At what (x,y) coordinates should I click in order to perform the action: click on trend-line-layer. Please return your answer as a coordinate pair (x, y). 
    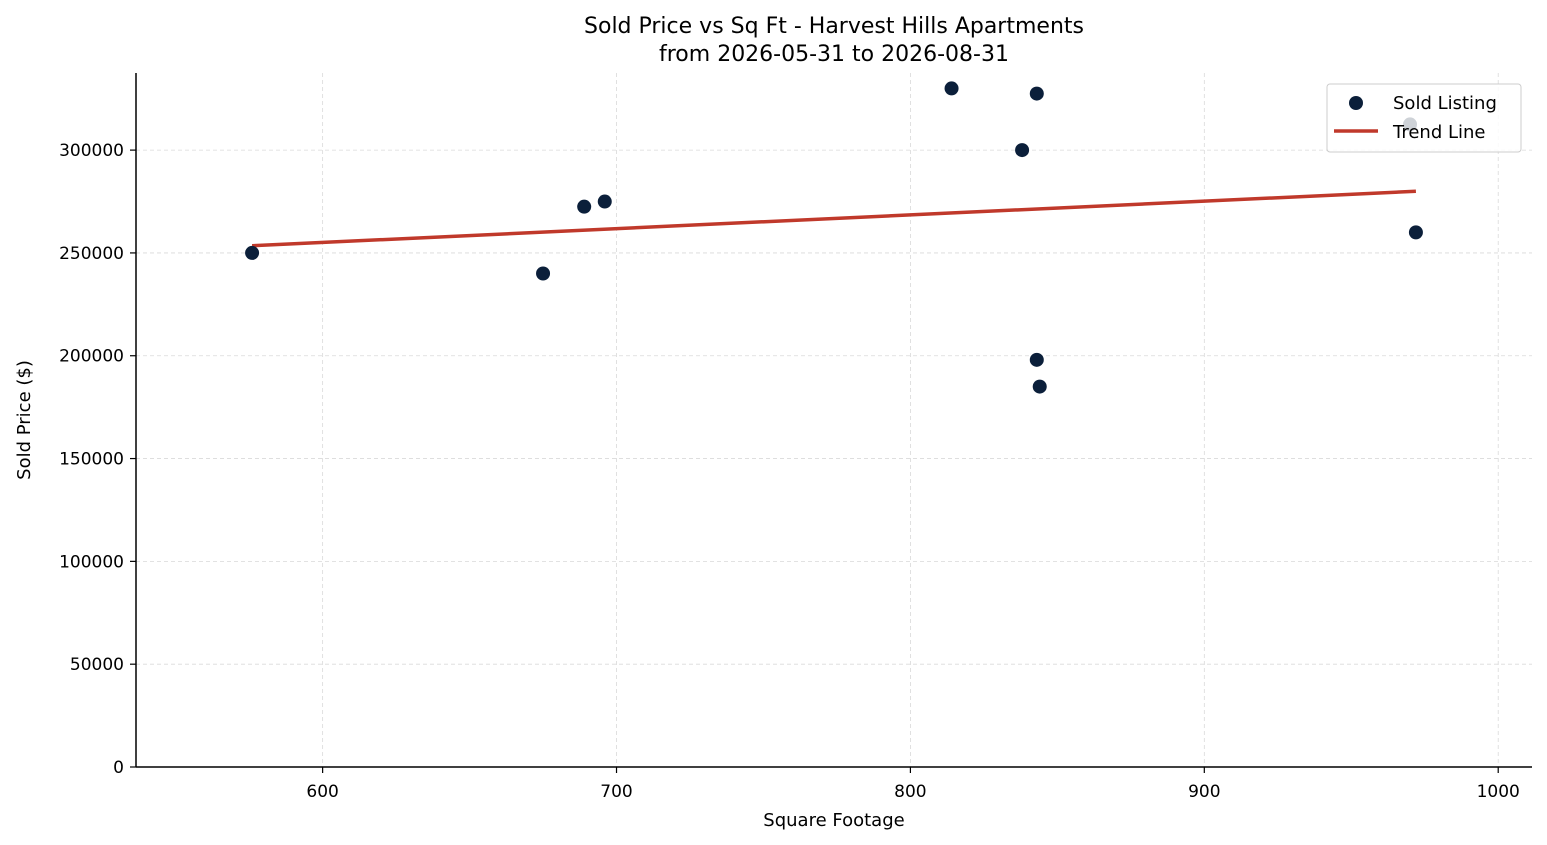
    Looking at the image, I should click on (834, 218).